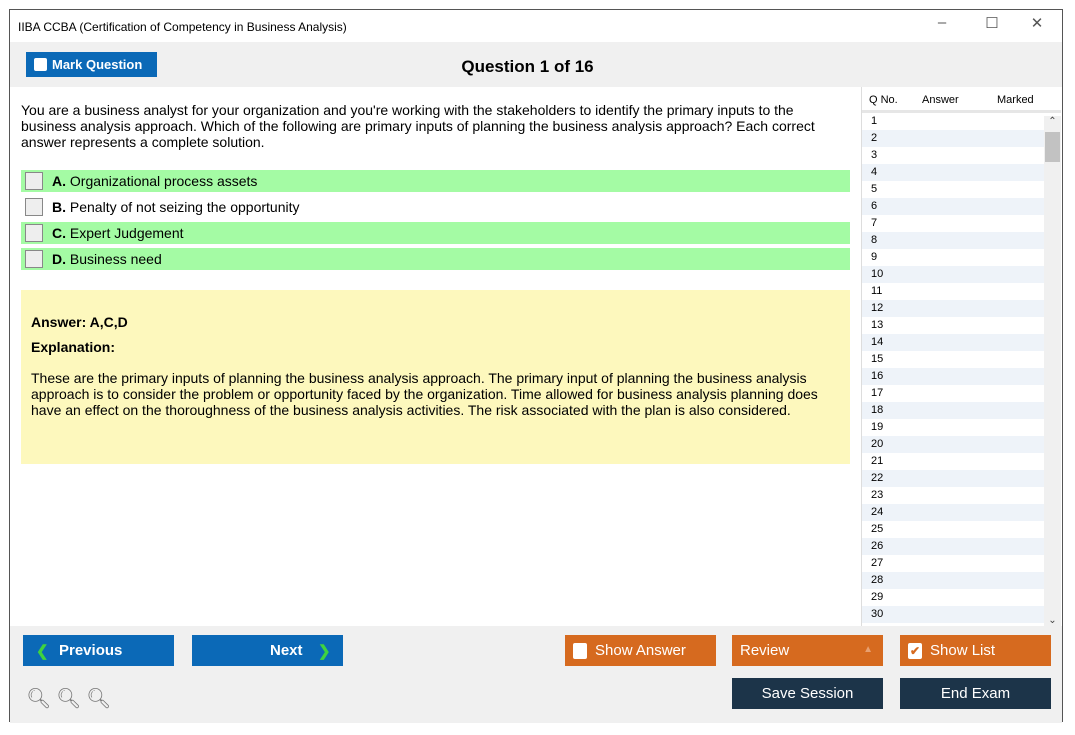 The height and width of the screenshot is (735, 1075). What do you see at coordinates (961, 100) in the screenshot?
I see `list-header: Q No. Answer Marked` at bounding box center [961, 100].